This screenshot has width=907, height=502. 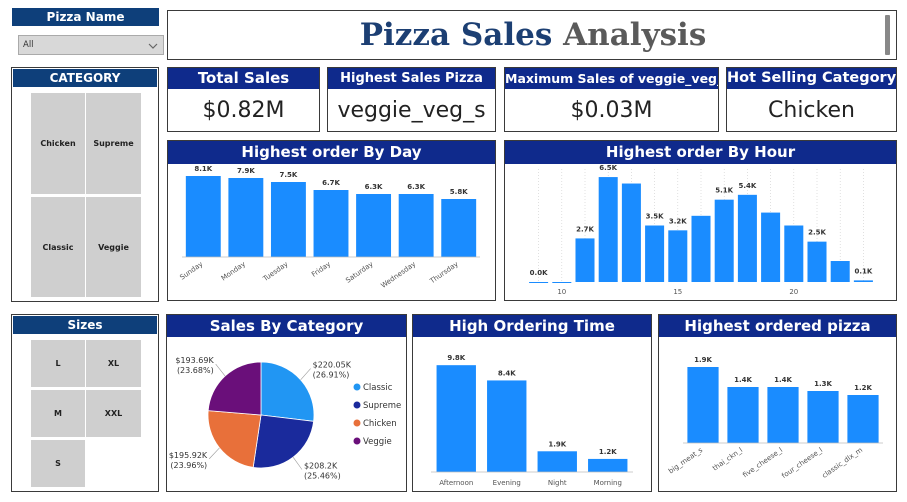 I want to click on chart-title: Highest order By Hour, so click(x=700, y=152).